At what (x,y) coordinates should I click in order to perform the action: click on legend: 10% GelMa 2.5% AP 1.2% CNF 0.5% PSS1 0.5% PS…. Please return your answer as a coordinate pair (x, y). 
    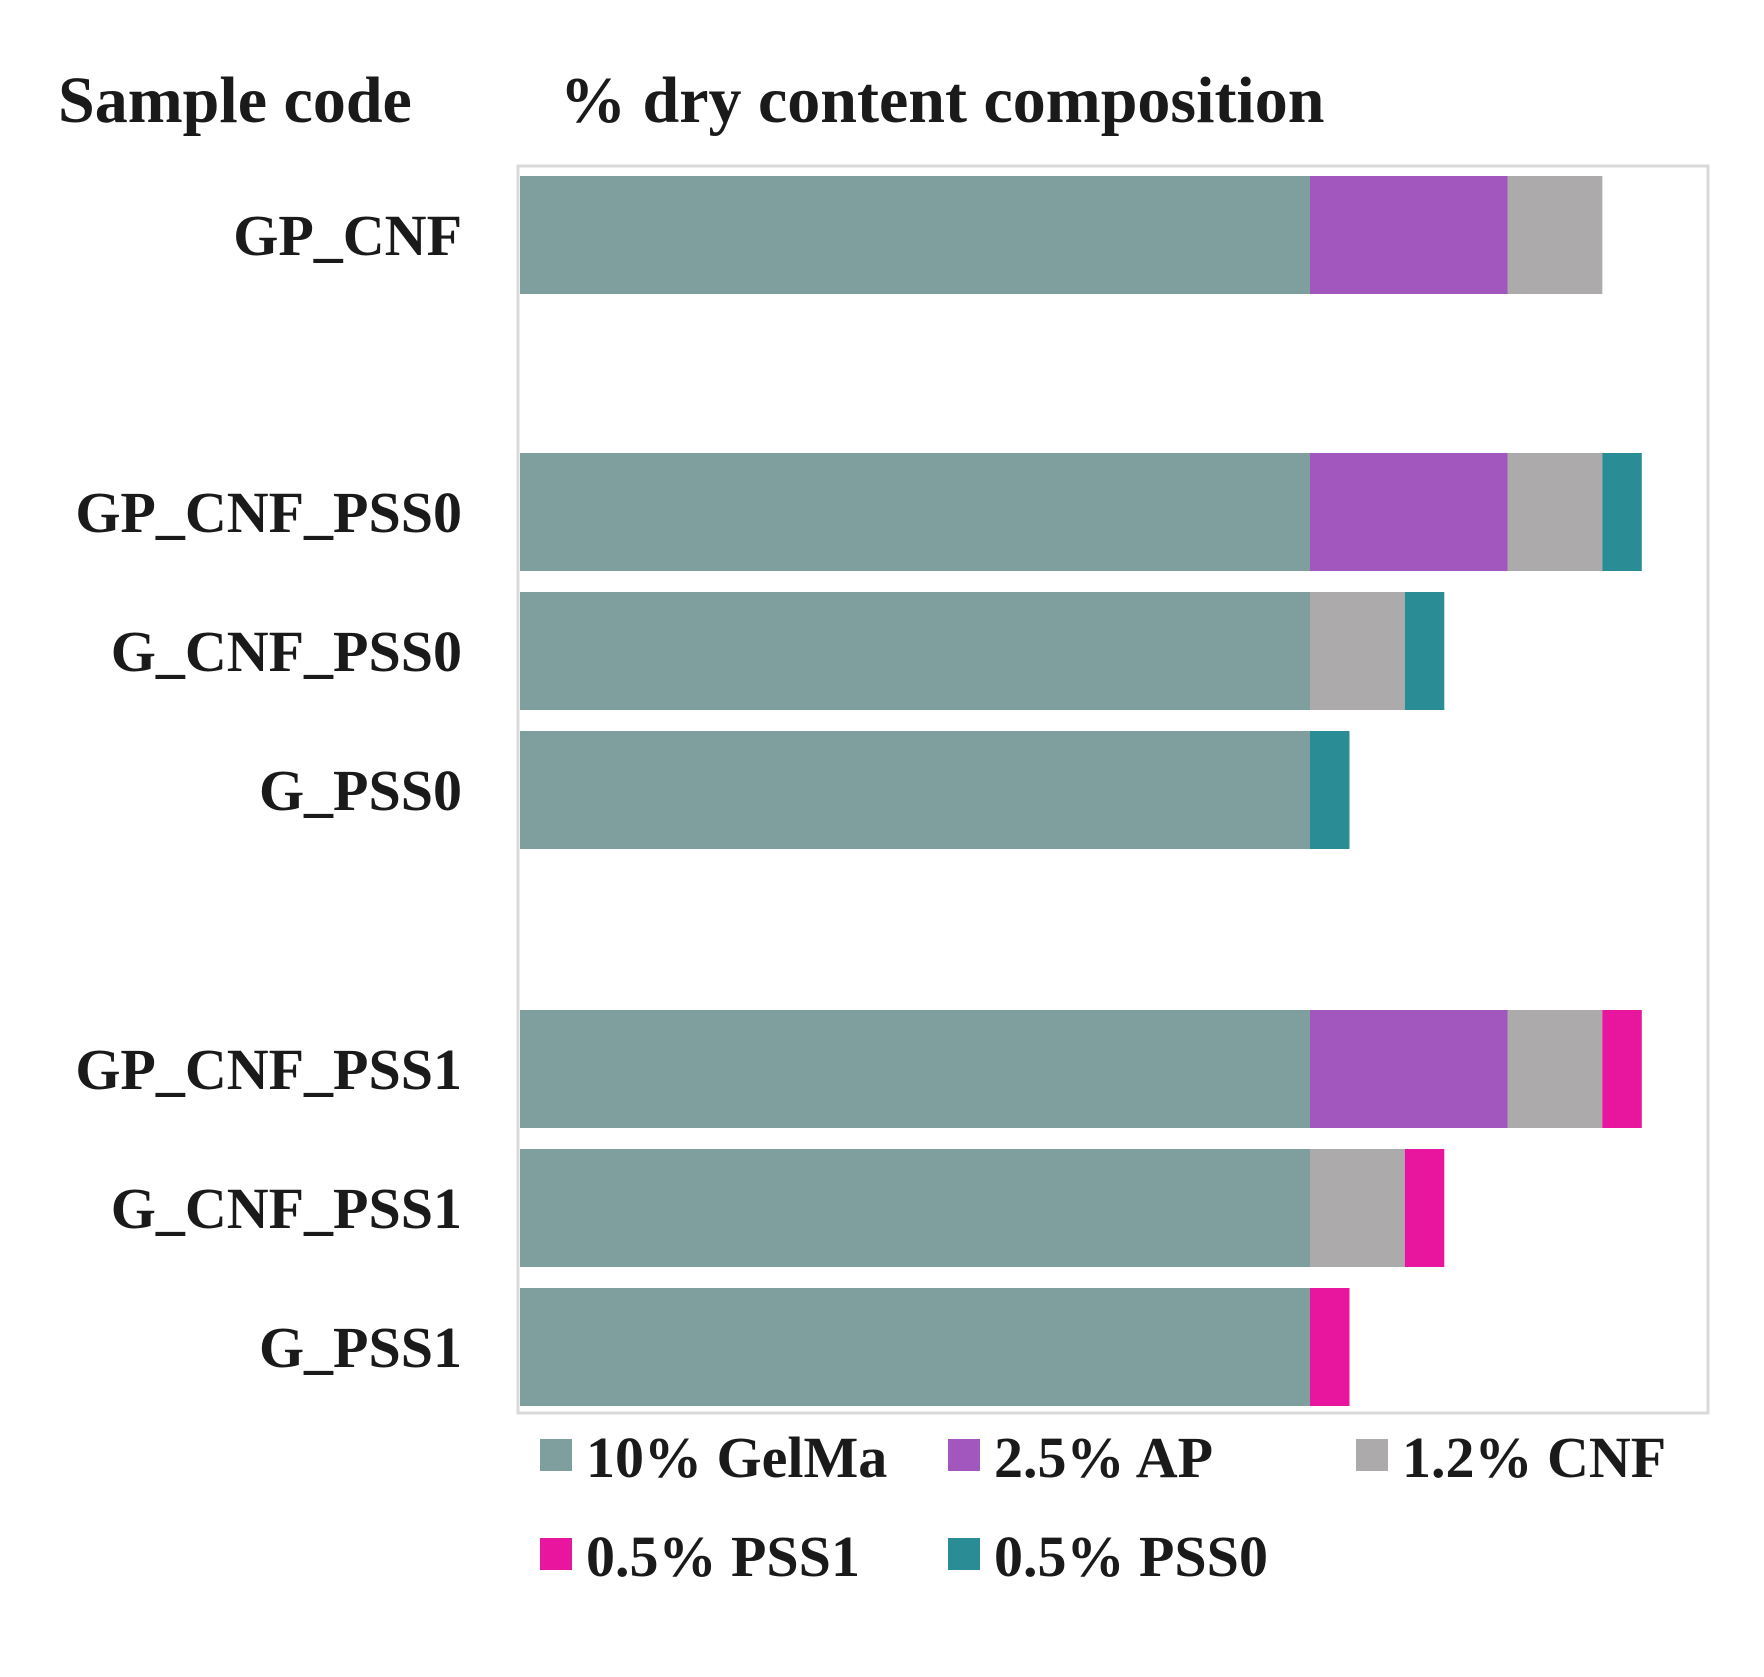
    Looking at the image, I should click on (1103, 1507).